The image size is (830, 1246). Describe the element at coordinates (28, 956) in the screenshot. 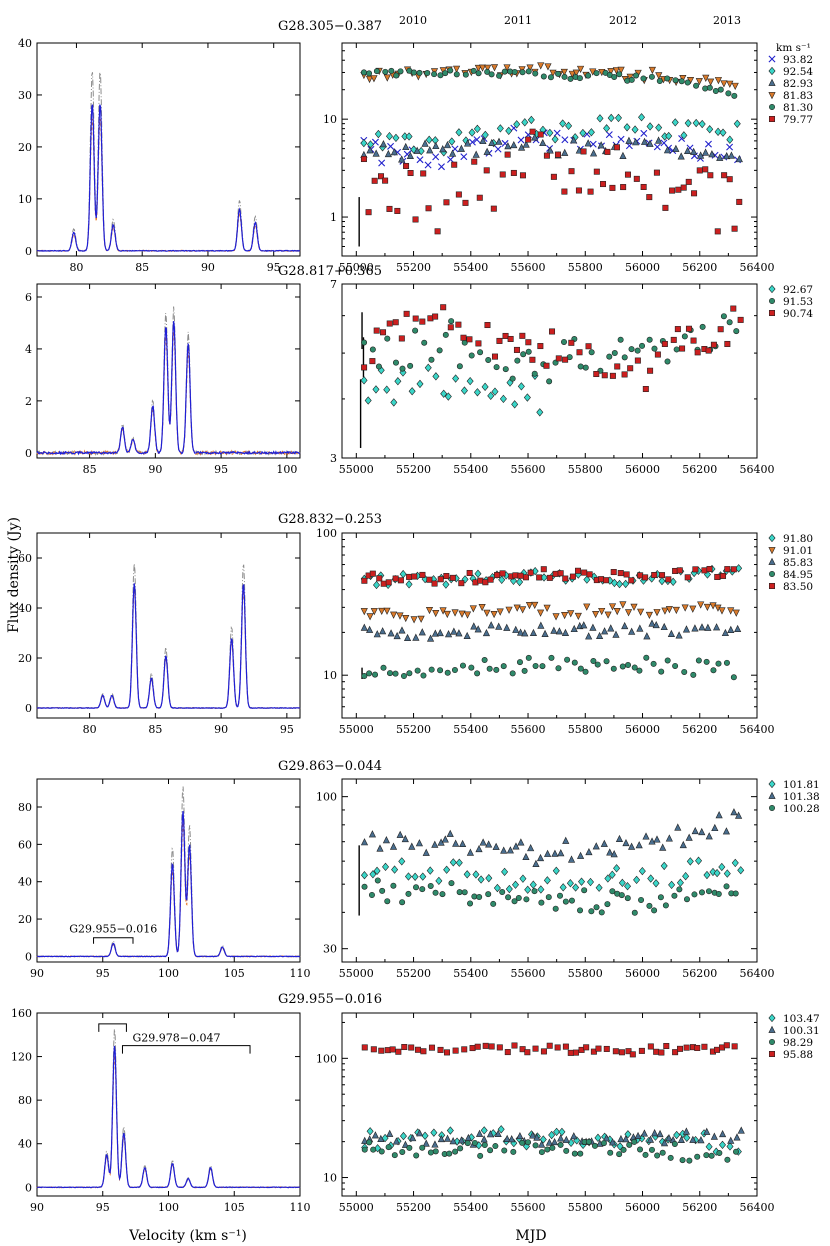

I see `y-tick-label: 0` at that location.